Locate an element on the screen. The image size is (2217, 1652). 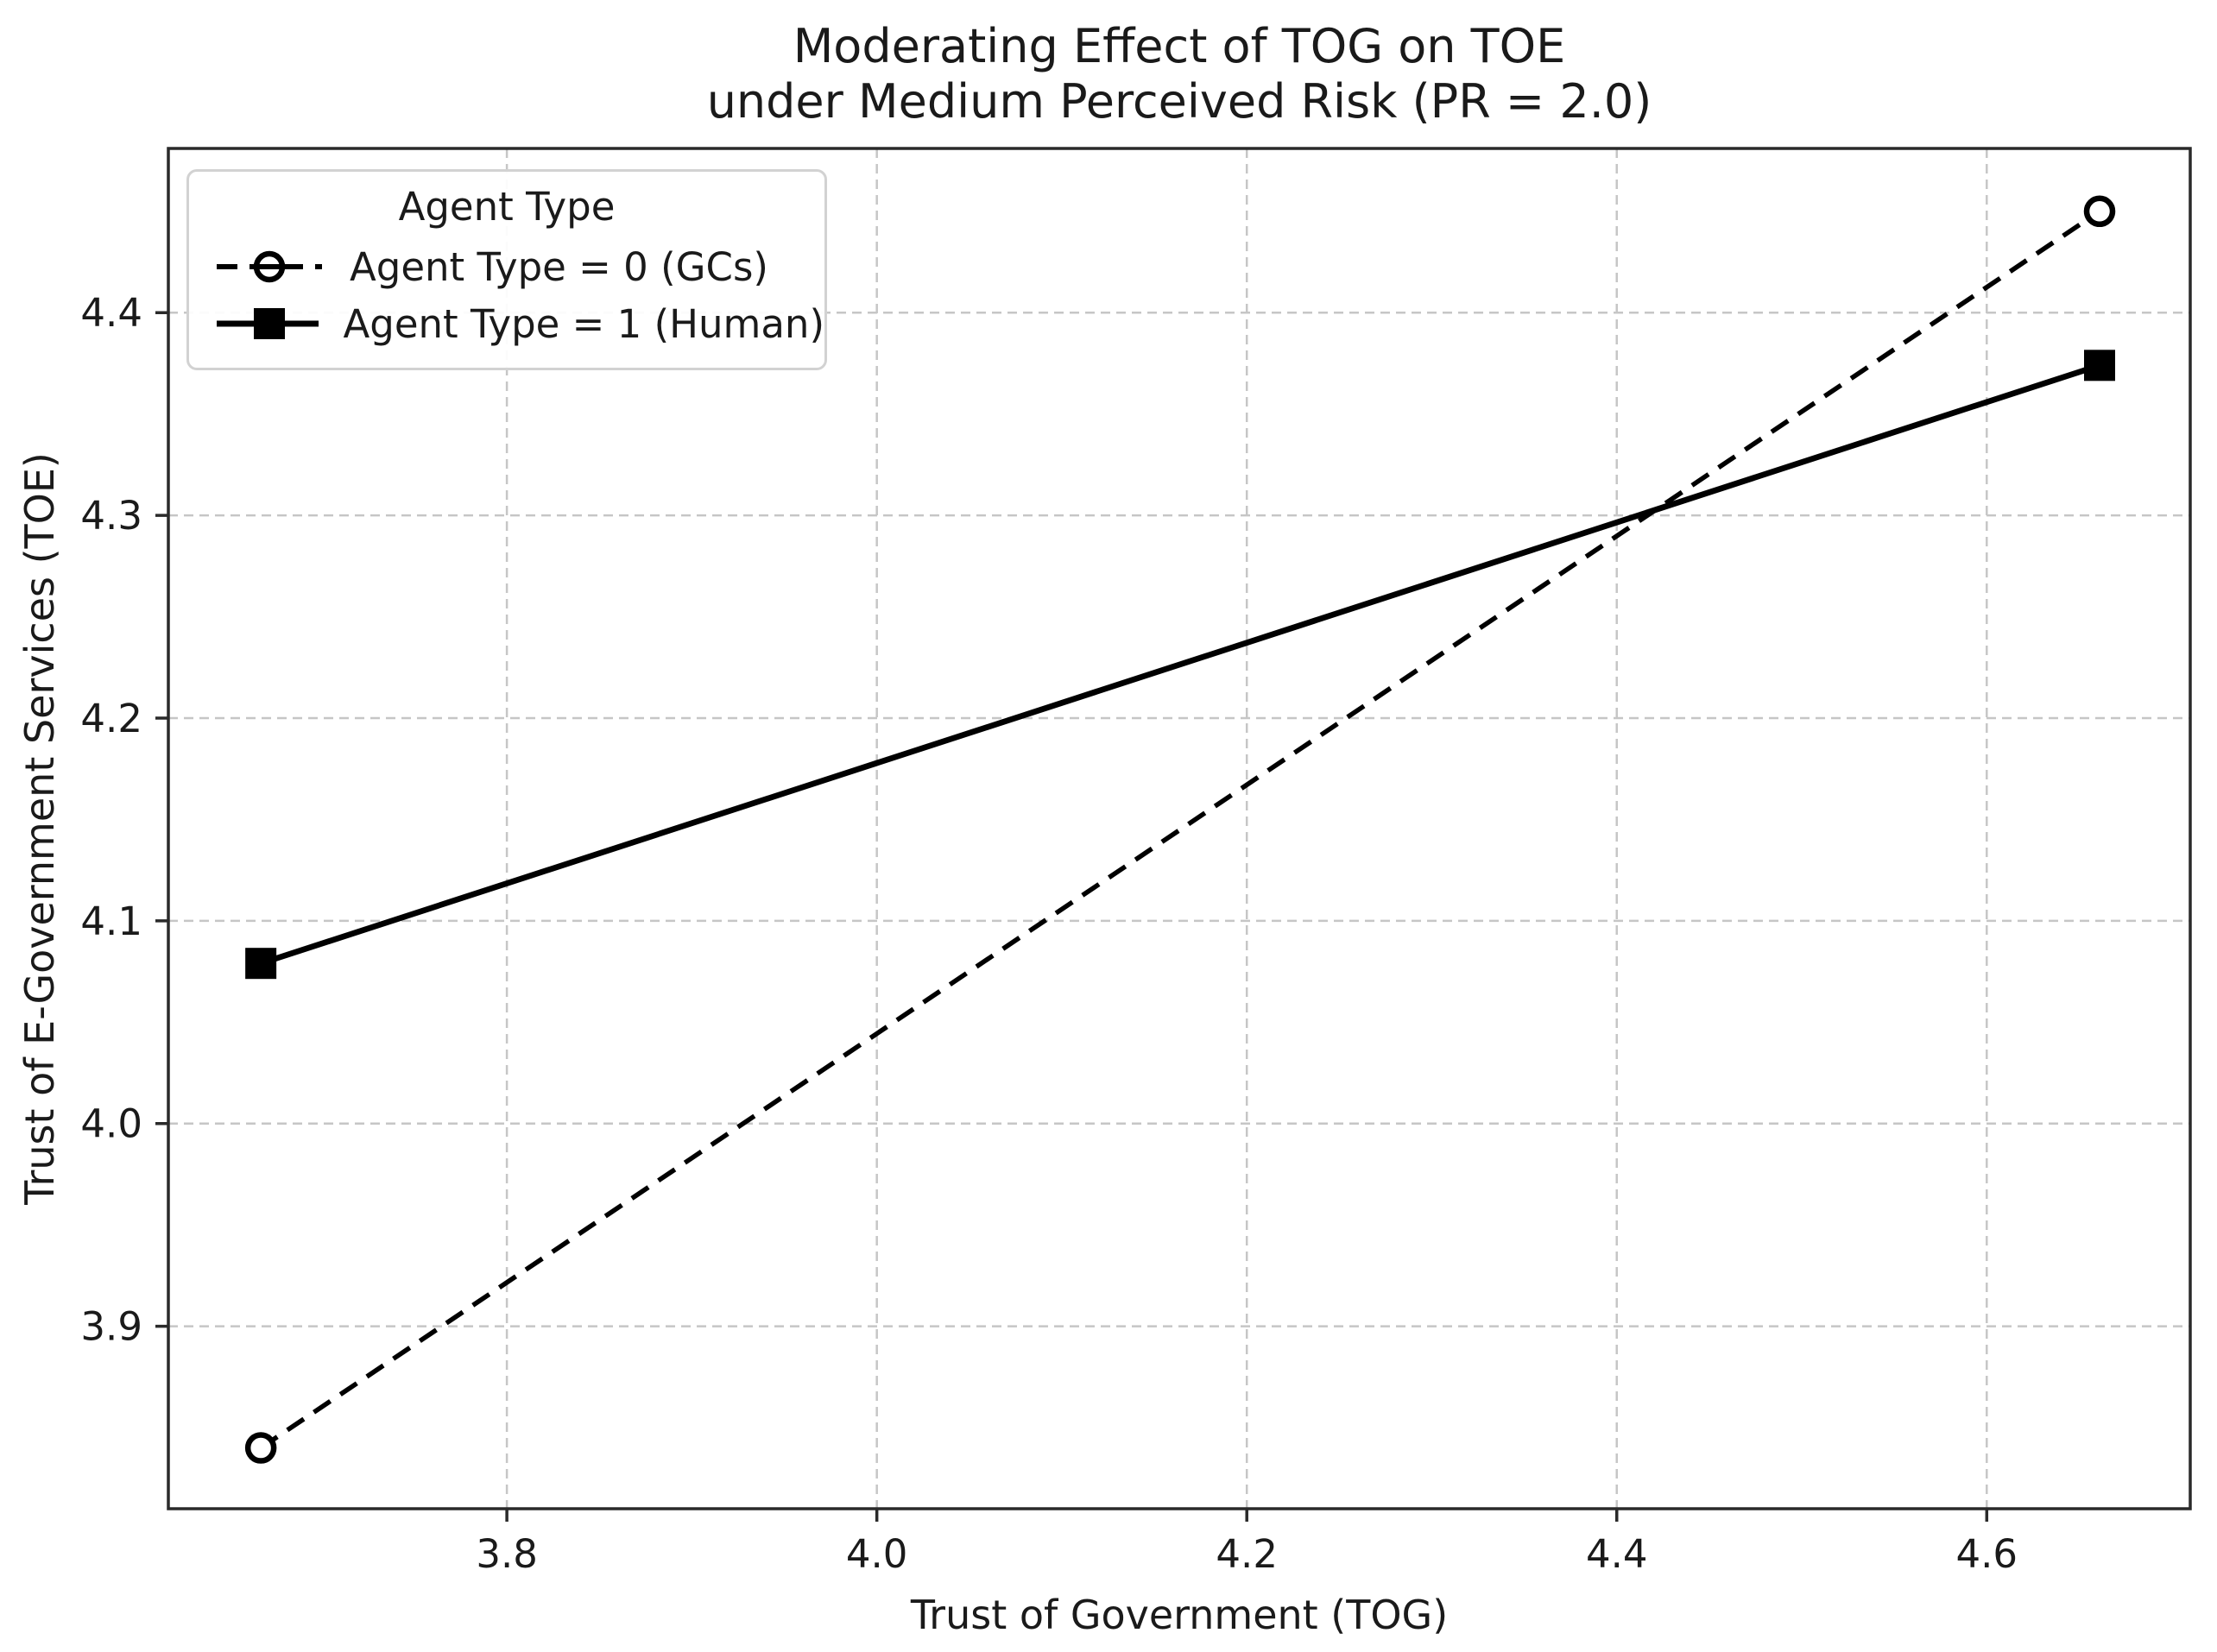
y-tick-label: 4.1 is located at coordinates (111, 922).